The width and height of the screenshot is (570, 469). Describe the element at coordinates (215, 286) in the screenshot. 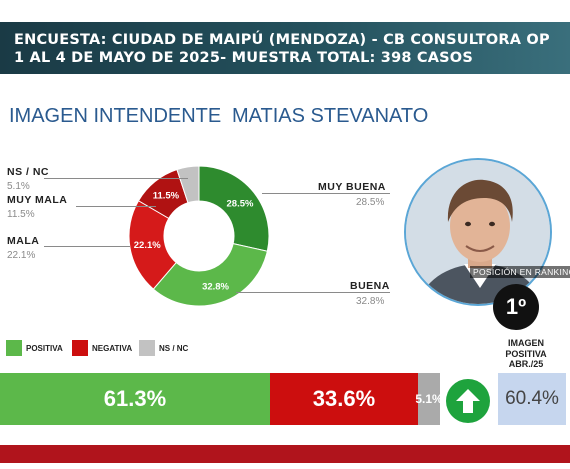

I see `donut-value-label: 32.8%` at that location.